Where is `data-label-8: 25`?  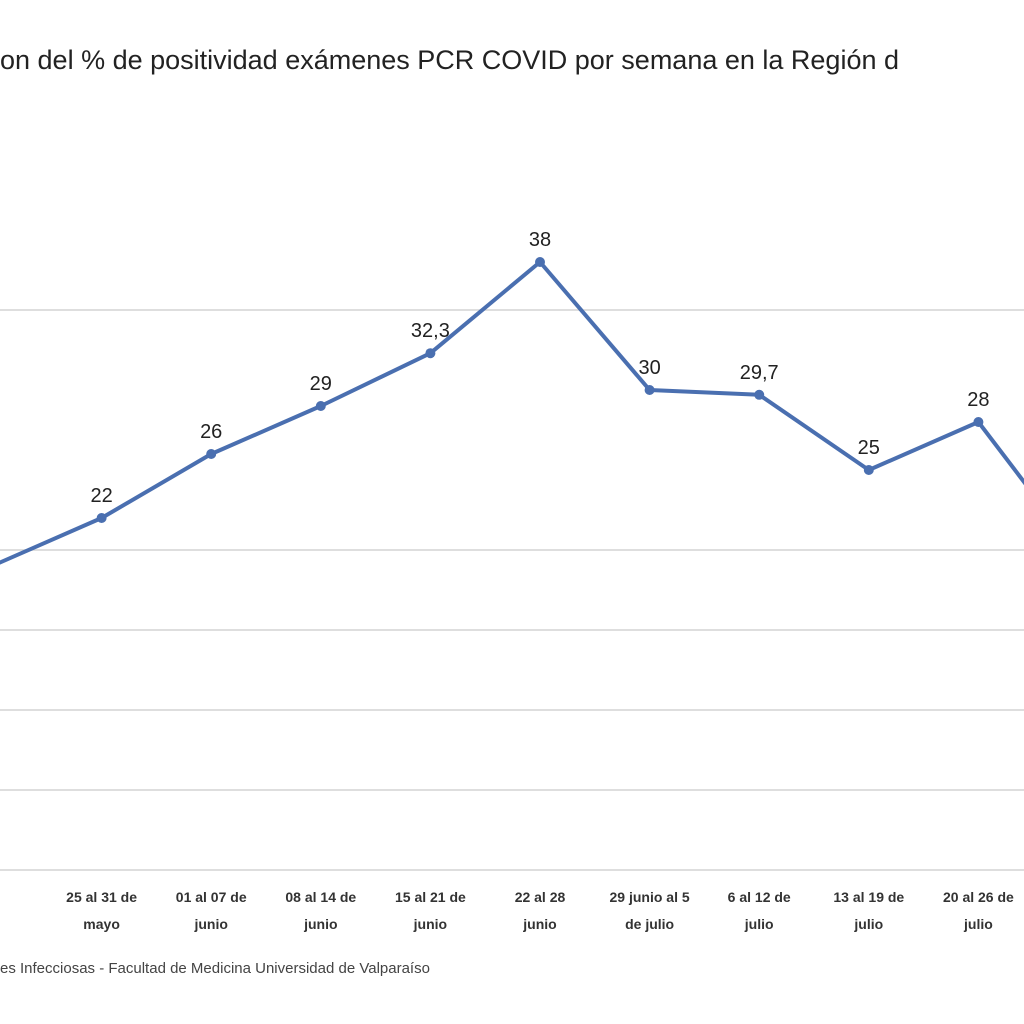
data-label-8: 25 is located at coordinates (869, 448).